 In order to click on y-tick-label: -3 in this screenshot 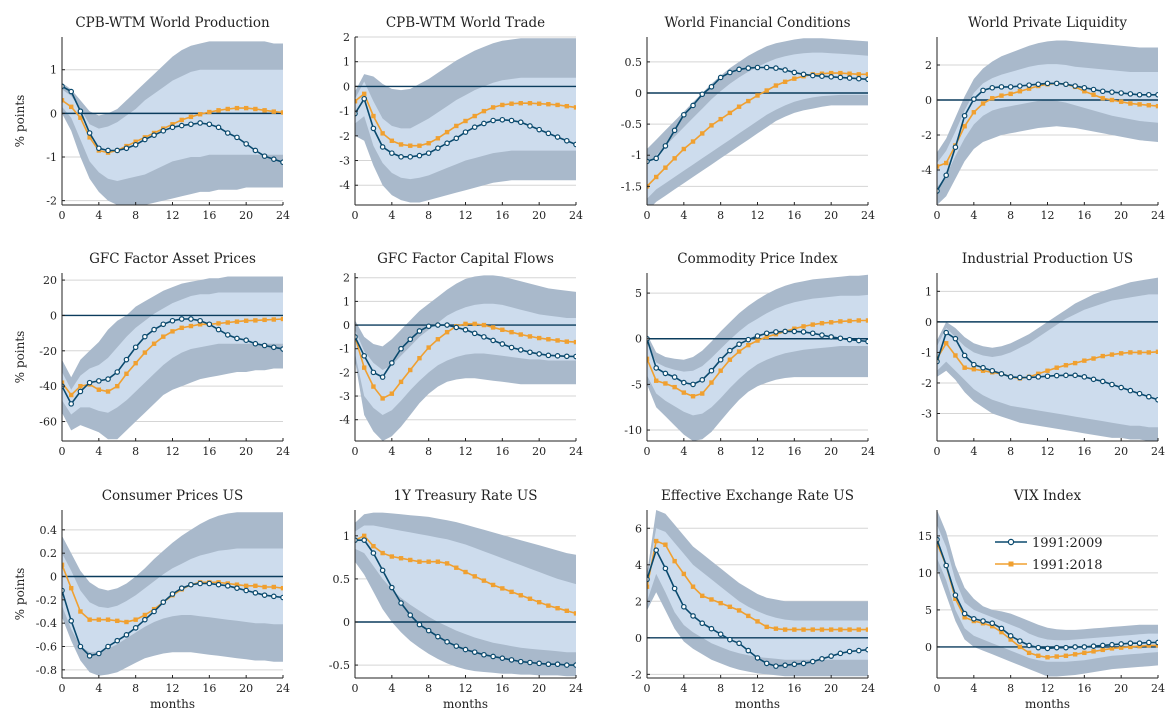, I will do `click(344, 161)`.